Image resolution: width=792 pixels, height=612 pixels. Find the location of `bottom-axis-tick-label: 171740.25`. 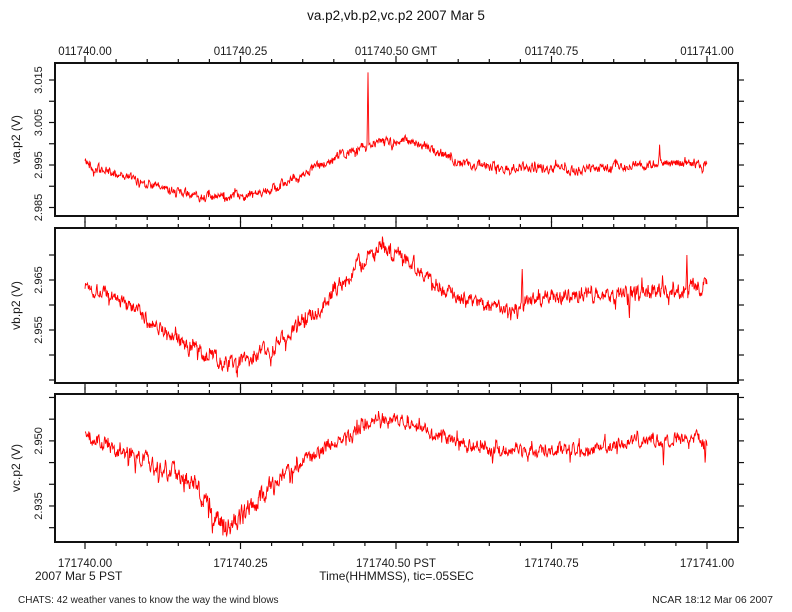

bottom-axis-tick-label: 171740.25 is located at coordinates (240, 564).